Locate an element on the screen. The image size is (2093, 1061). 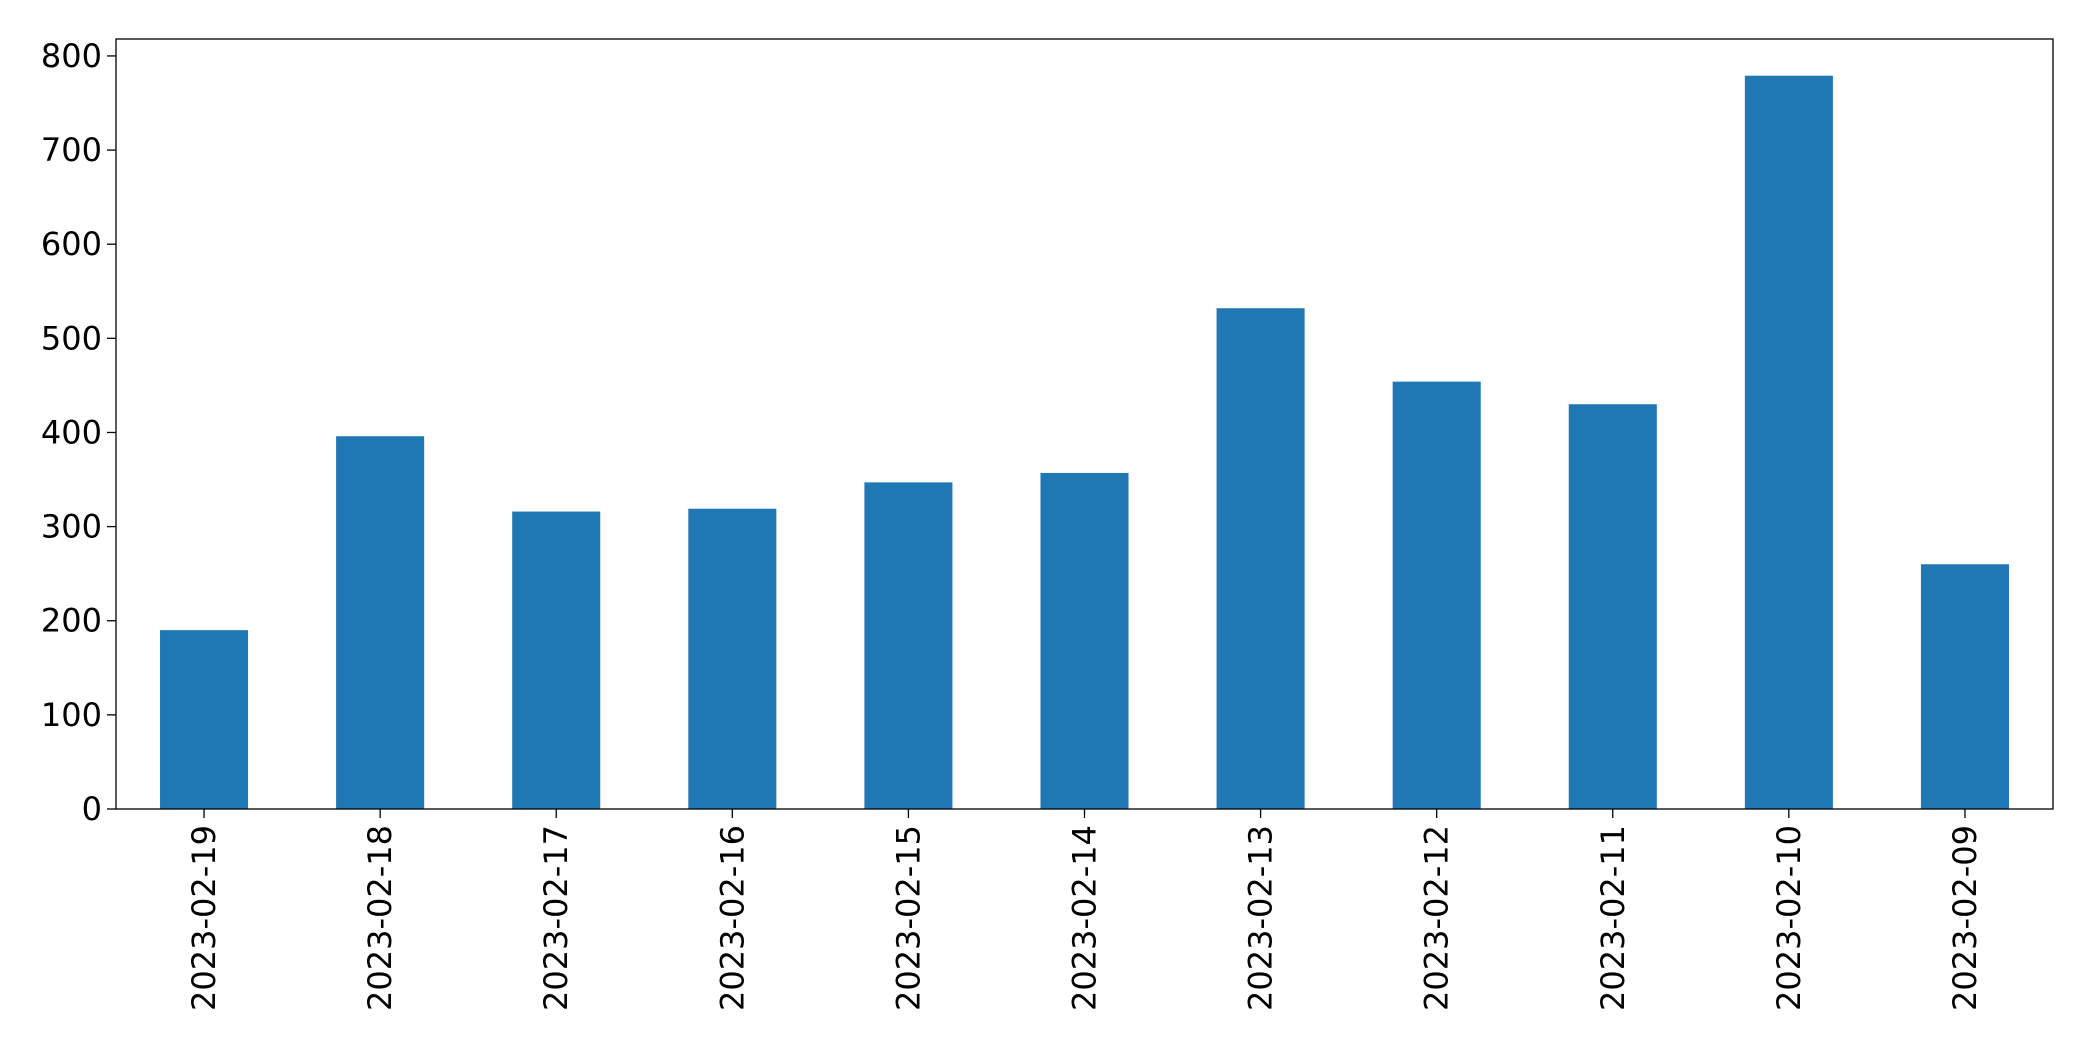
x-tick-label: 2023-02-19 is located at coordinates (204, 918).